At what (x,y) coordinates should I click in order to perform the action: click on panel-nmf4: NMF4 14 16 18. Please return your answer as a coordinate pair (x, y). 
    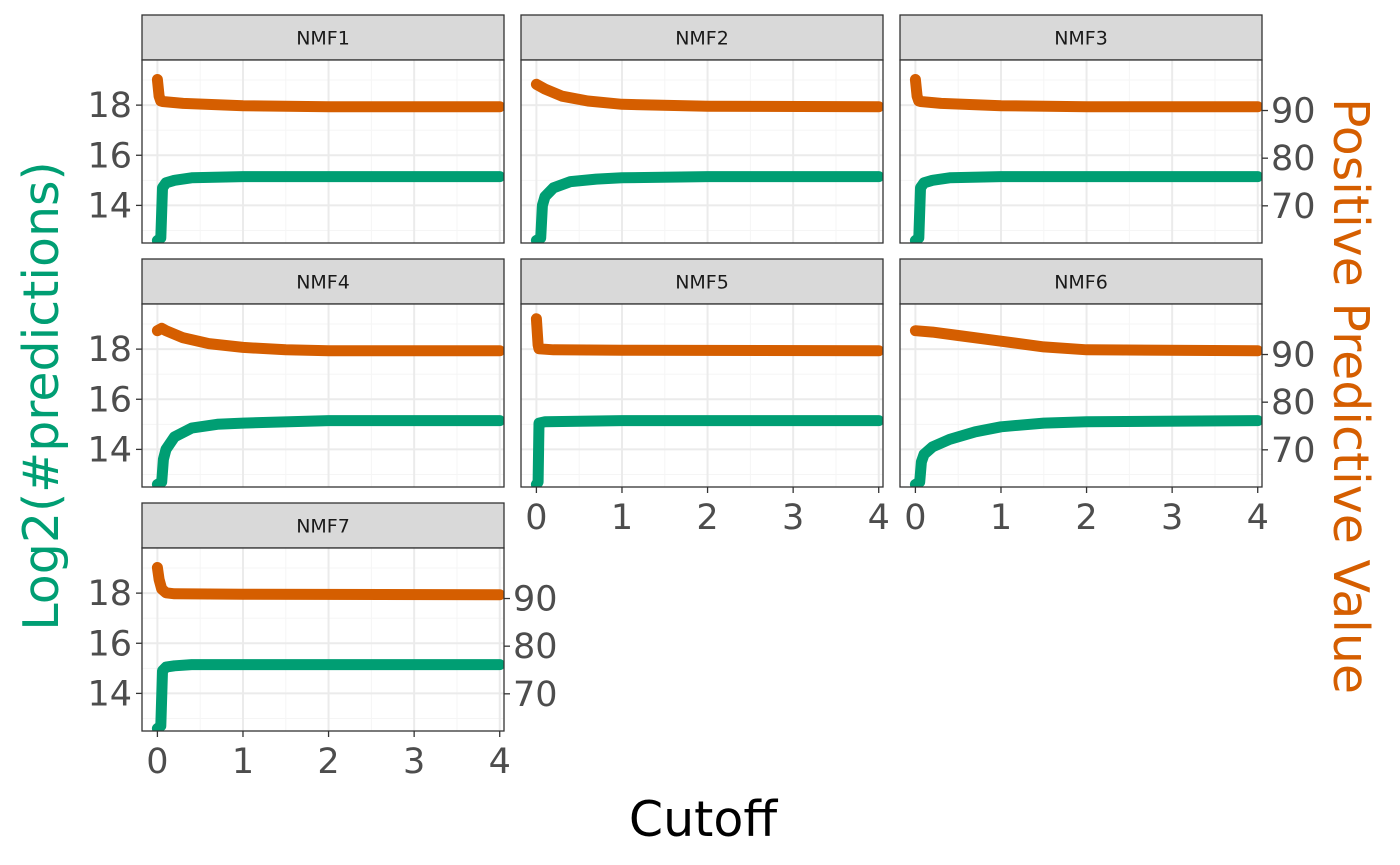
    Looking at the image, I should click on (296, 373).